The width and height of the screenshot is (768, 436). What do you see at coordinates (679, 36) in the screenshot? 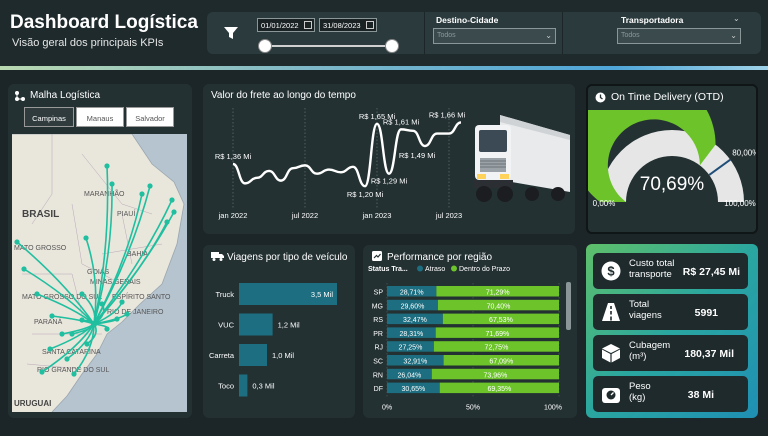
I see `transportadora-dropdown: Todos ⌄` at bounding box center [679, 36].